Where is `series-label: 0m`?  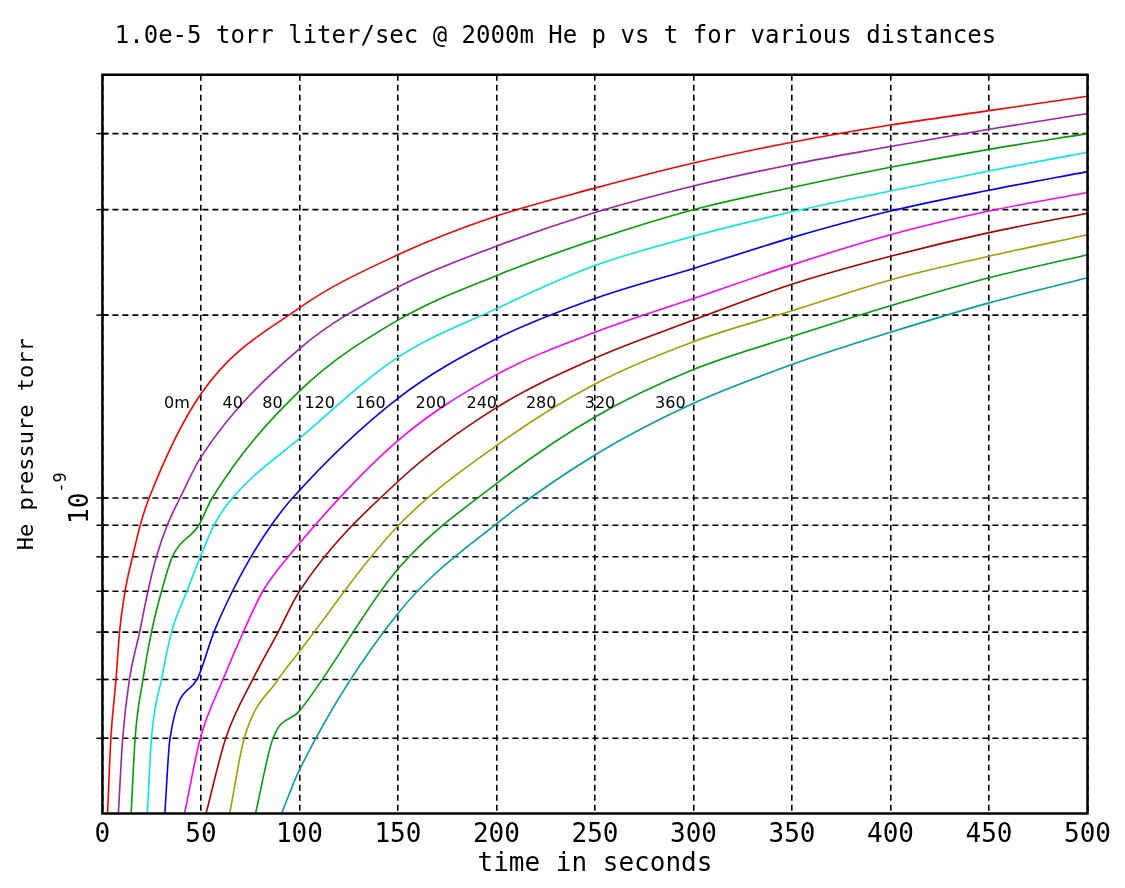 series-label: 0m is located at coordinates (177, 403).